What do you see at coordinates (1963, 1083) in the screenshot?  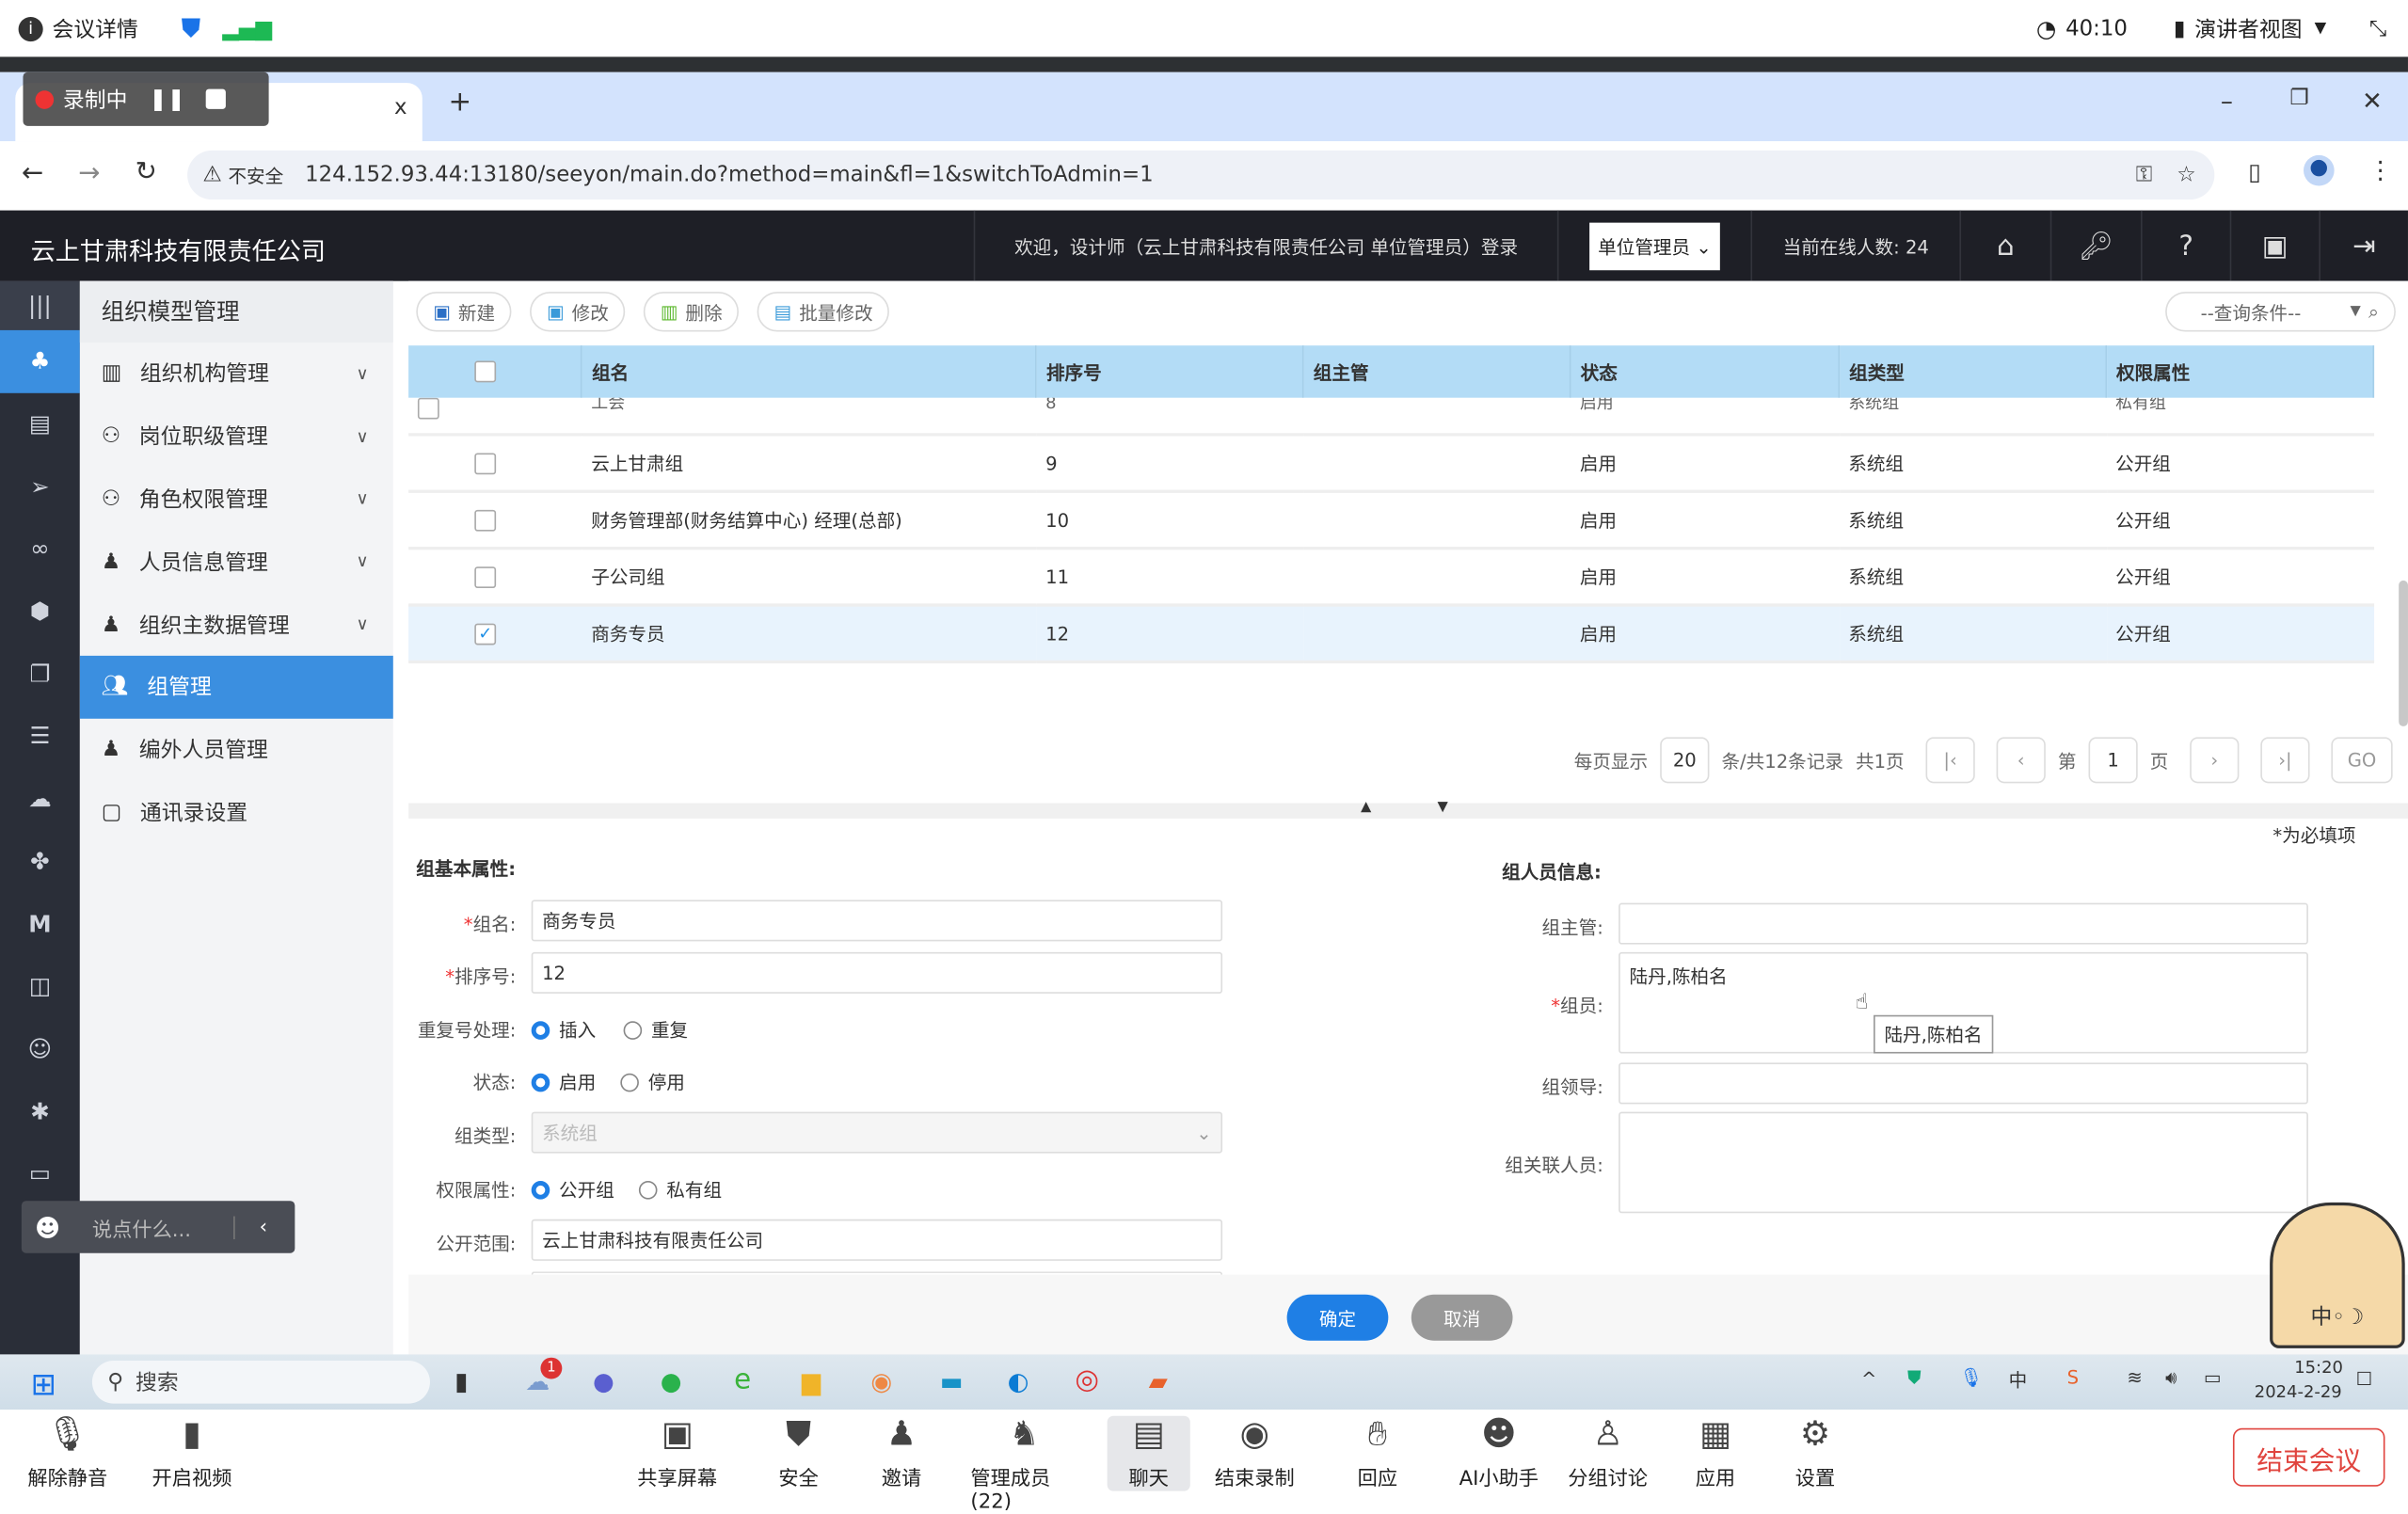 I see `leader-input` at bounding box center [1963, 1083].